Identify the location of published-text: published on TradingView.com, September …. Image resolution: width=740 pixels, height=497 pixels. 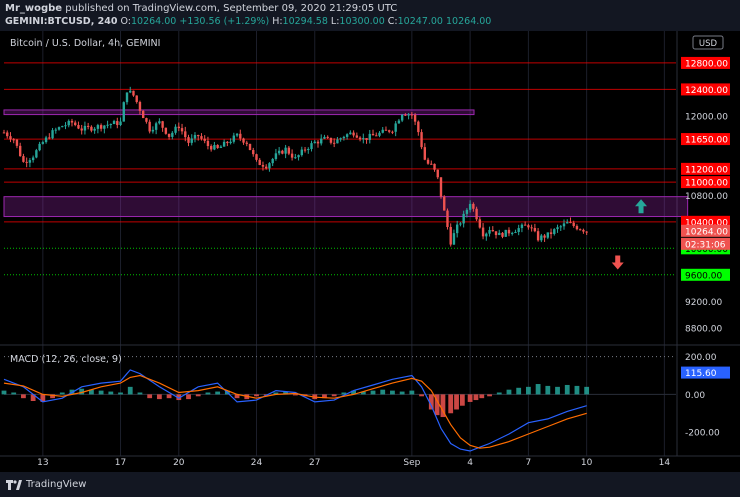
(231, 8).